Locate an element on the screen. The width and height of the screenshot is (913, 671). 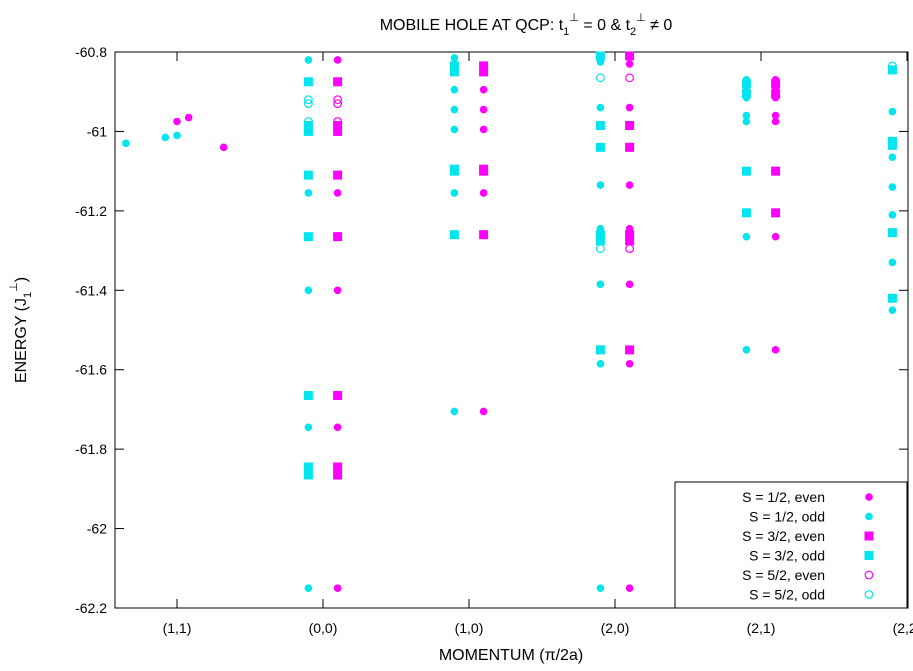
title-end: ≠ 0 is located at coordinates (659, 25).